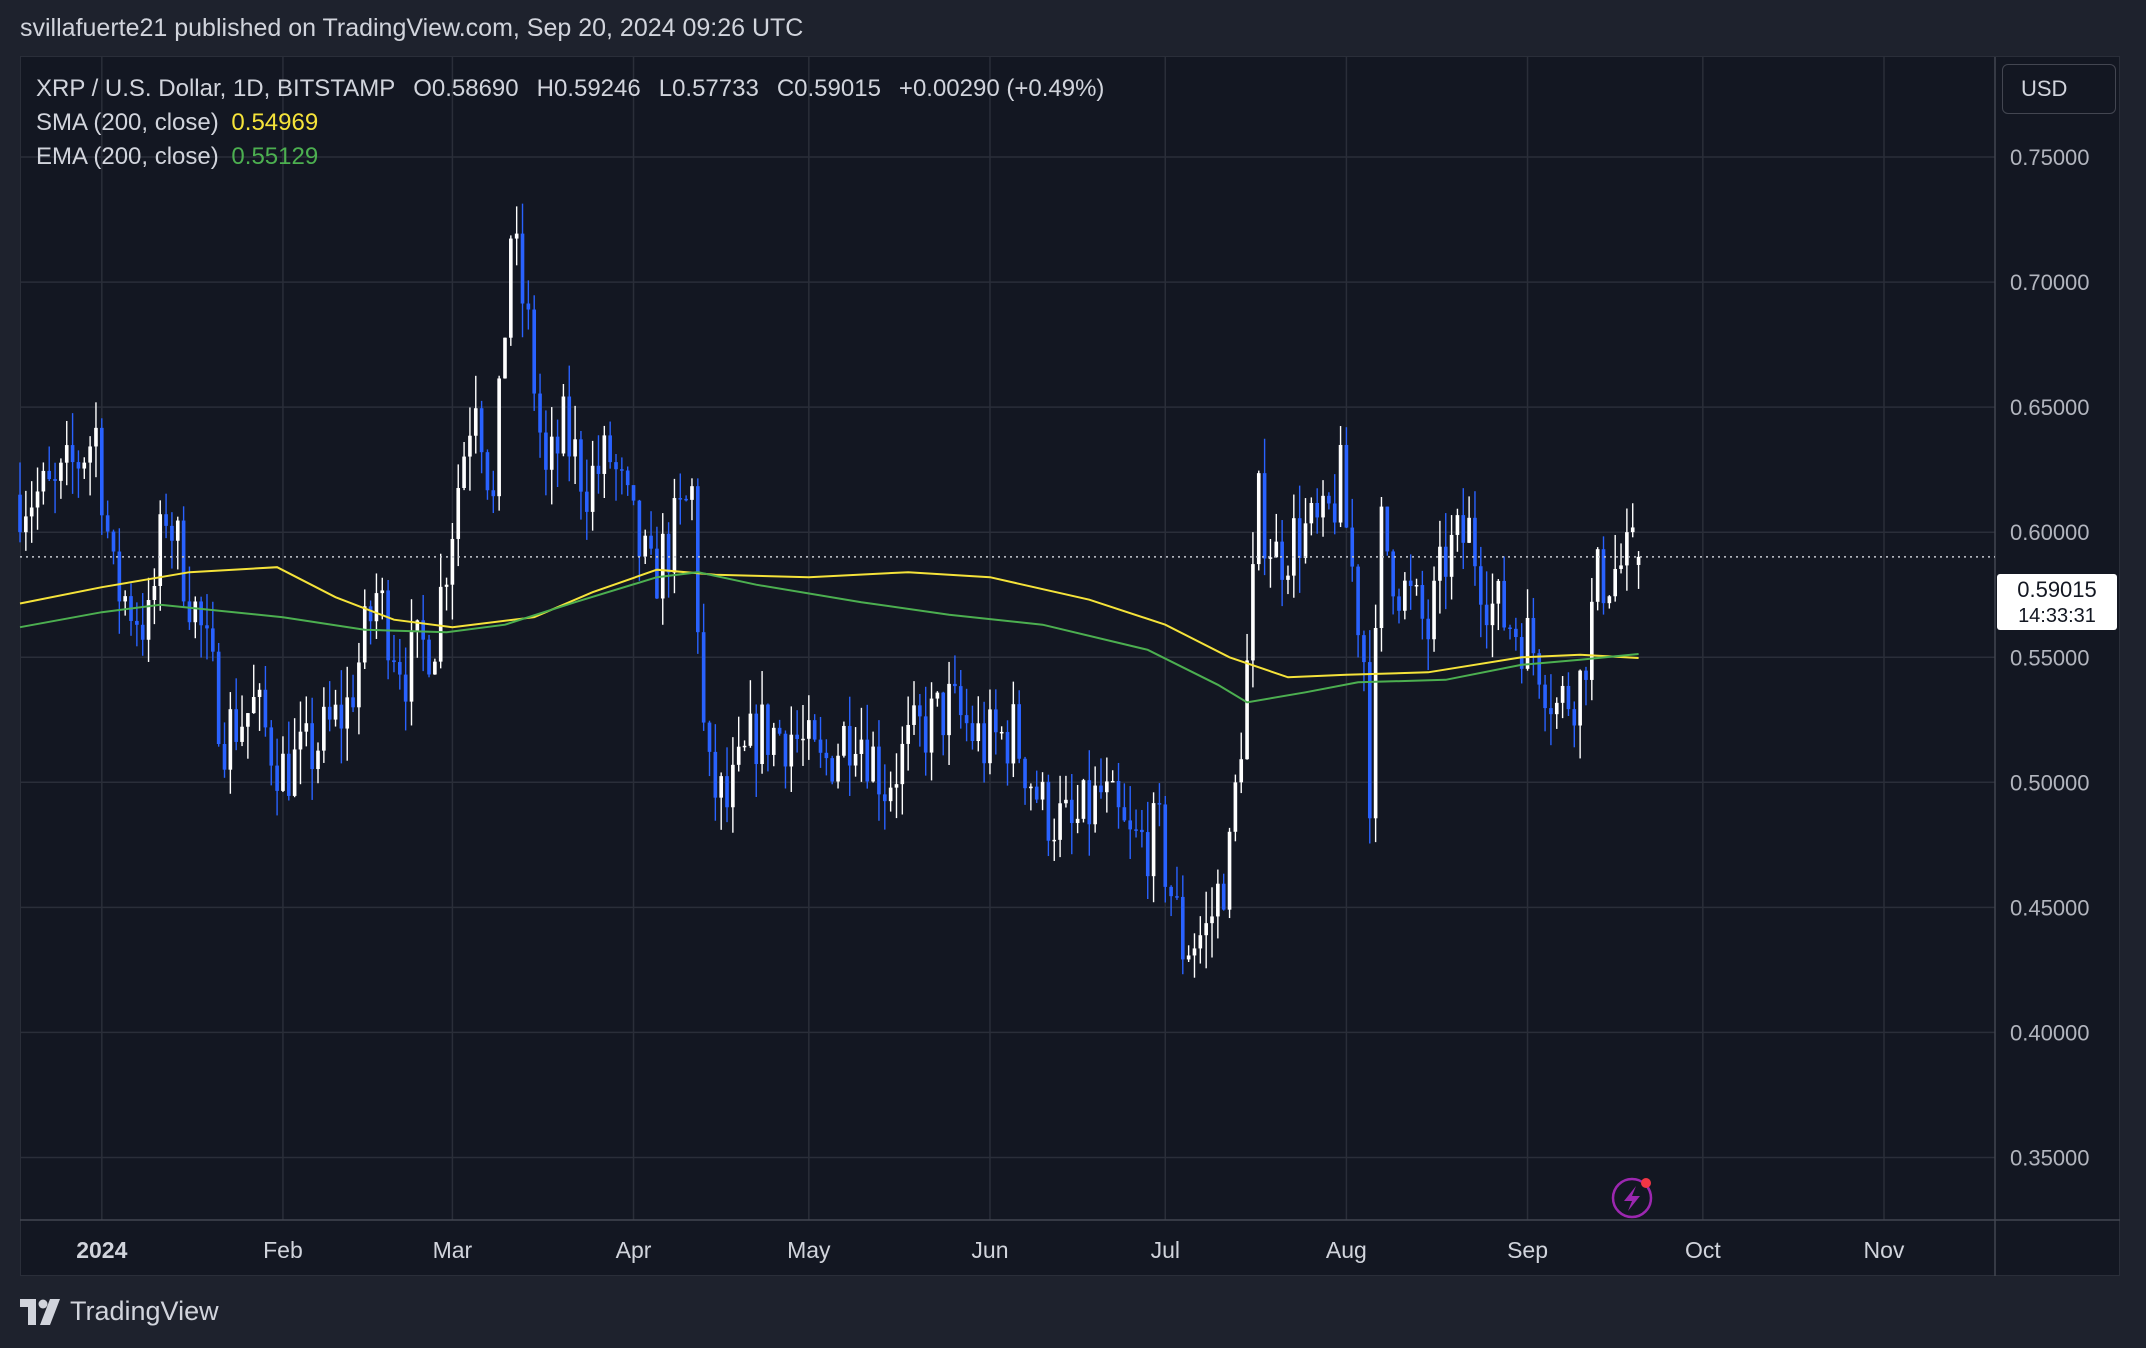 This screenshot has width=2146, height=1348. What do you see at coordinates (275, 156) in the screenshot?
I see `ema-value: 0.55129` at bounding box center [275, 156].